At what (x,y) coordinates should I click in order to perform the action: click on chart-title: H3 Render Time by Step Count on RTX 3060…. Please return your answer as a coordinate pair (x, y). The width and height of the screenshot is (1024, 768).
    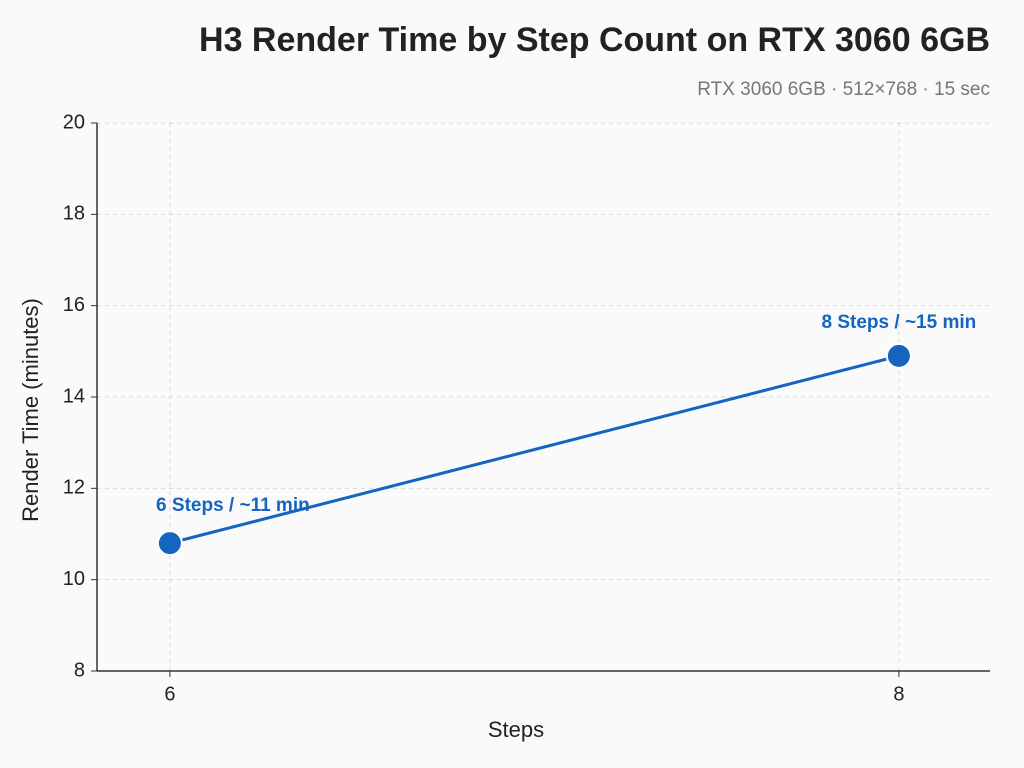
    Looking at the image, I should click on (594, 40).